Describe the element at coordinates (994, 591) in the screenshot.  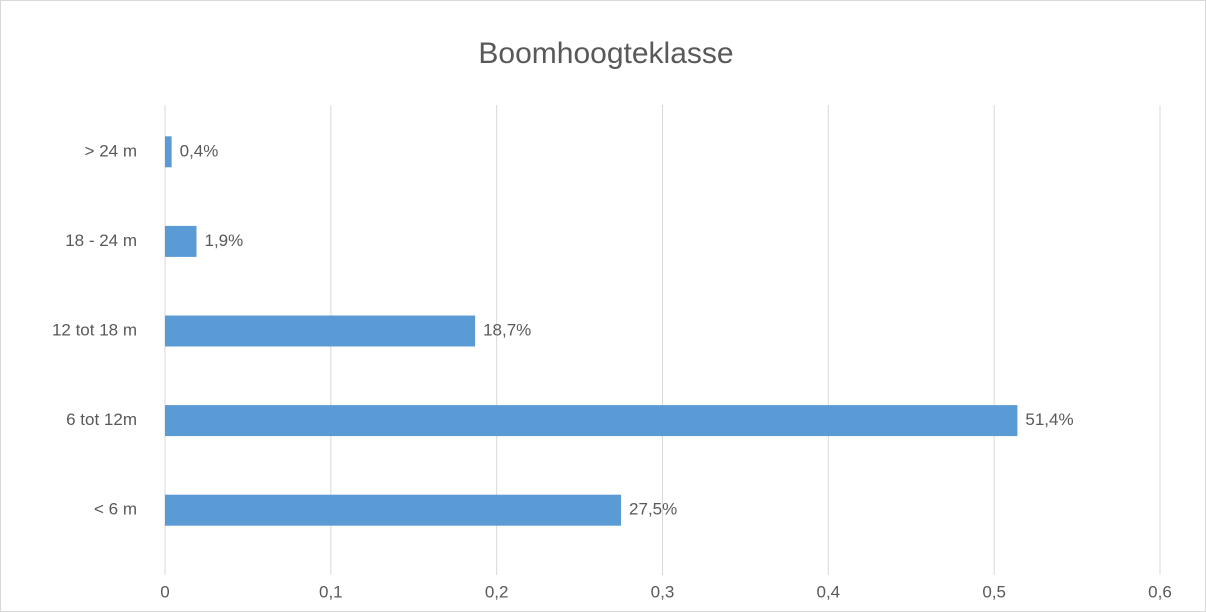
I see `x-tick-label: 0,5` at that location.